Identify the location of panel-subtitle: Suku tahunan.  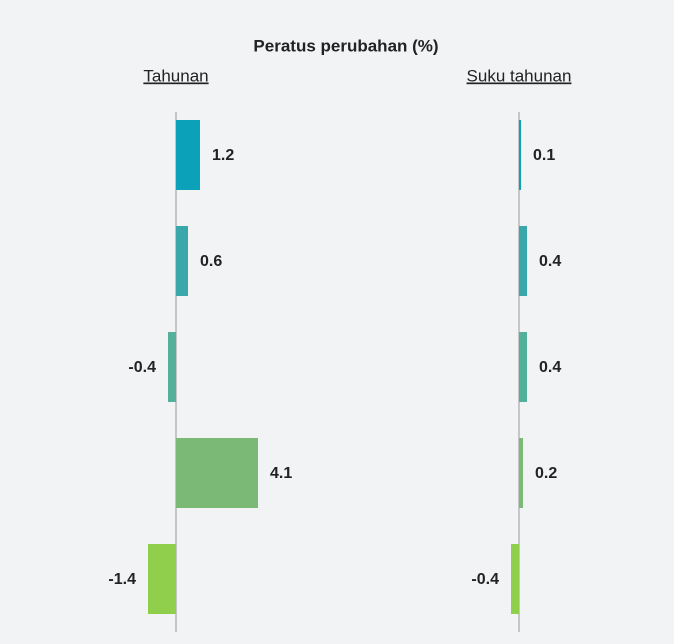
(519, 75).